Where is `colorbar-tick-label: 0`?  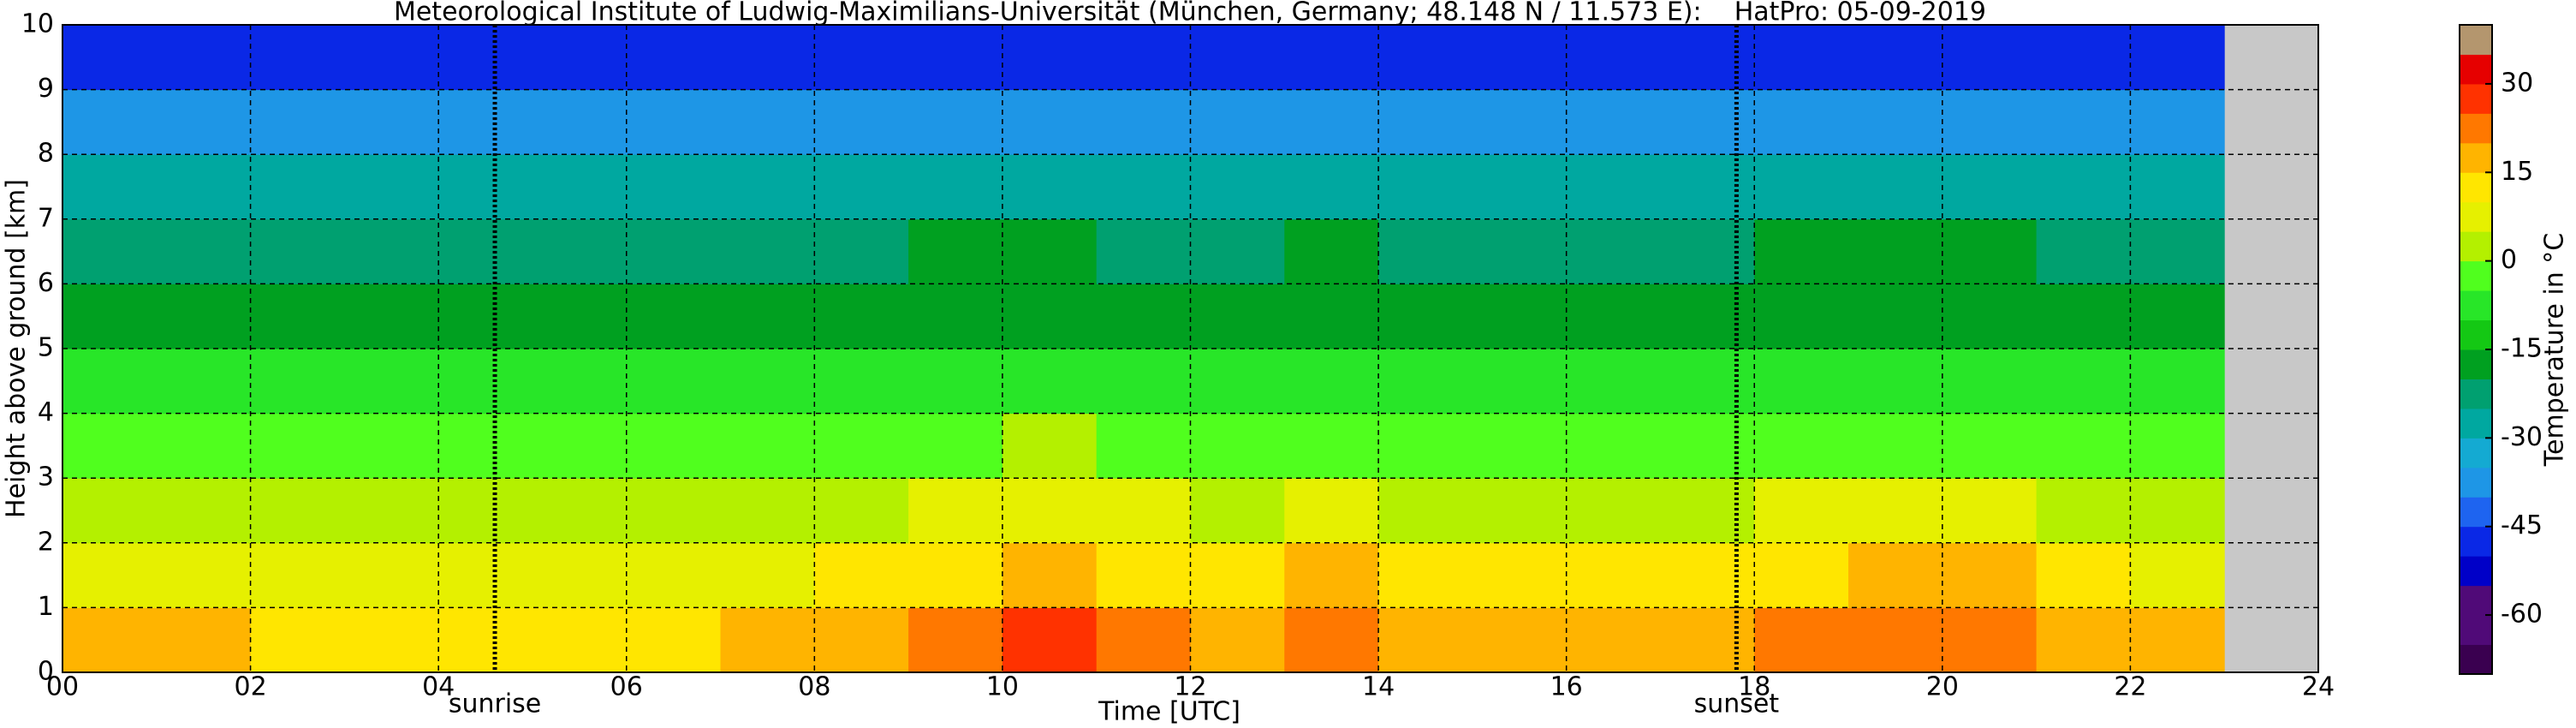 colorbar-tick-label: 0 is located at coordinates (2509, 260).